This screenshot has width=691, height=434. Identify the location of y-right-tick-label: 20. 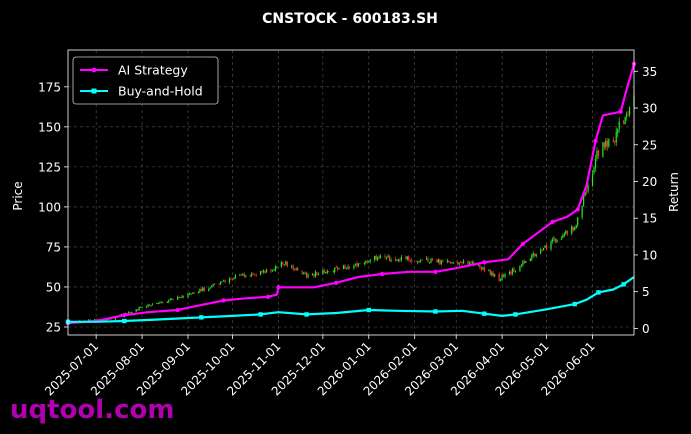
(649, 182).